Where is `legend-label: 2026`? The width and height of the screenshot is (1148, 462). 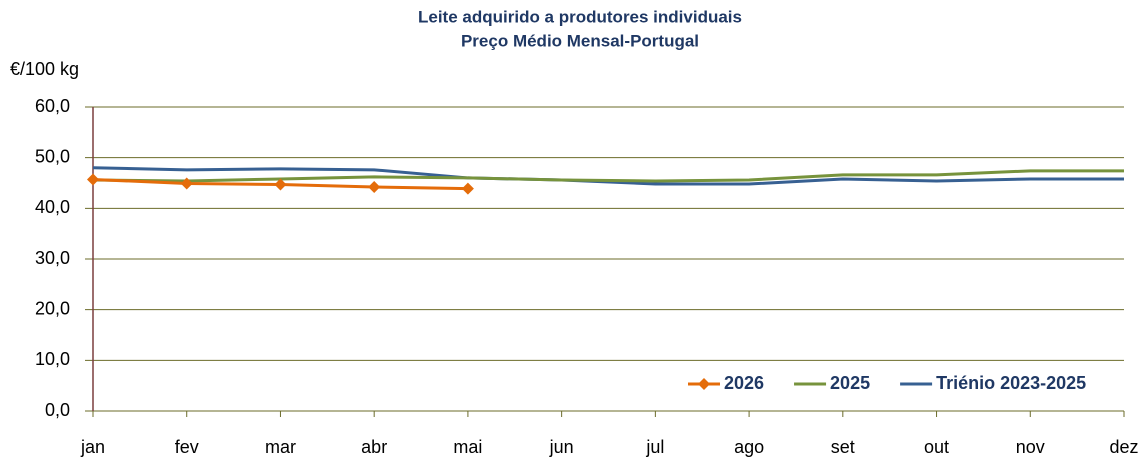
legend-label: 2026 is located at coordinates (744, 383).